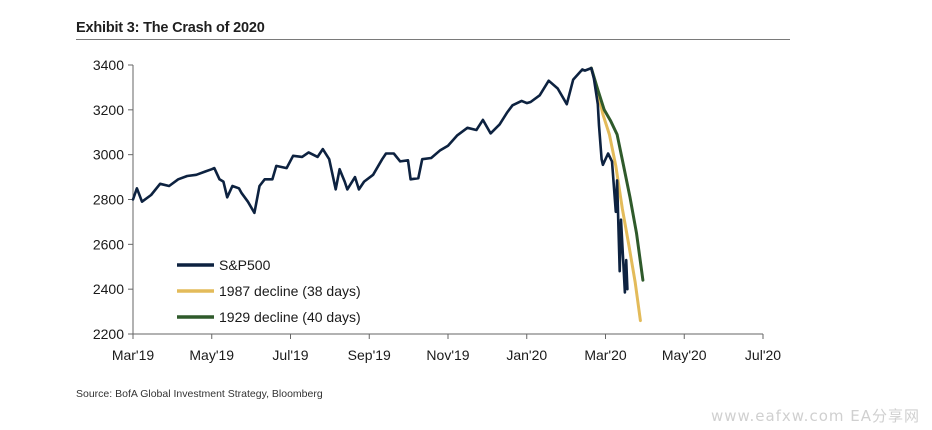 The image size is (932, 430). What do you see at coordinates (447, 355) in the screenshot?
I see `x-tick-label: Nov'19` at bounding box center [447, 355].